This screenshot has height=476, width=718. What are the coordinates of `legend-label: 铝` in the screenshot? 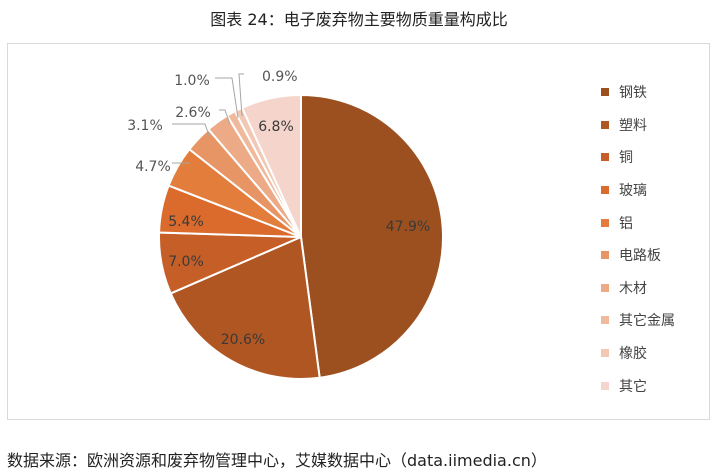 It's located at (626, 223).